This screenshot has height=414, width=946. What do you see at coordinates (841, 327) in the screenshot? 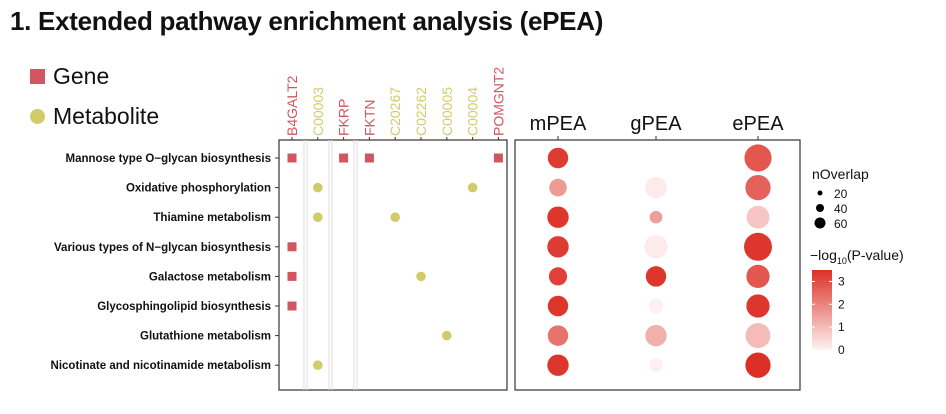
I see `colorbar-tick-label: 1` at bounding box center [841, 327].